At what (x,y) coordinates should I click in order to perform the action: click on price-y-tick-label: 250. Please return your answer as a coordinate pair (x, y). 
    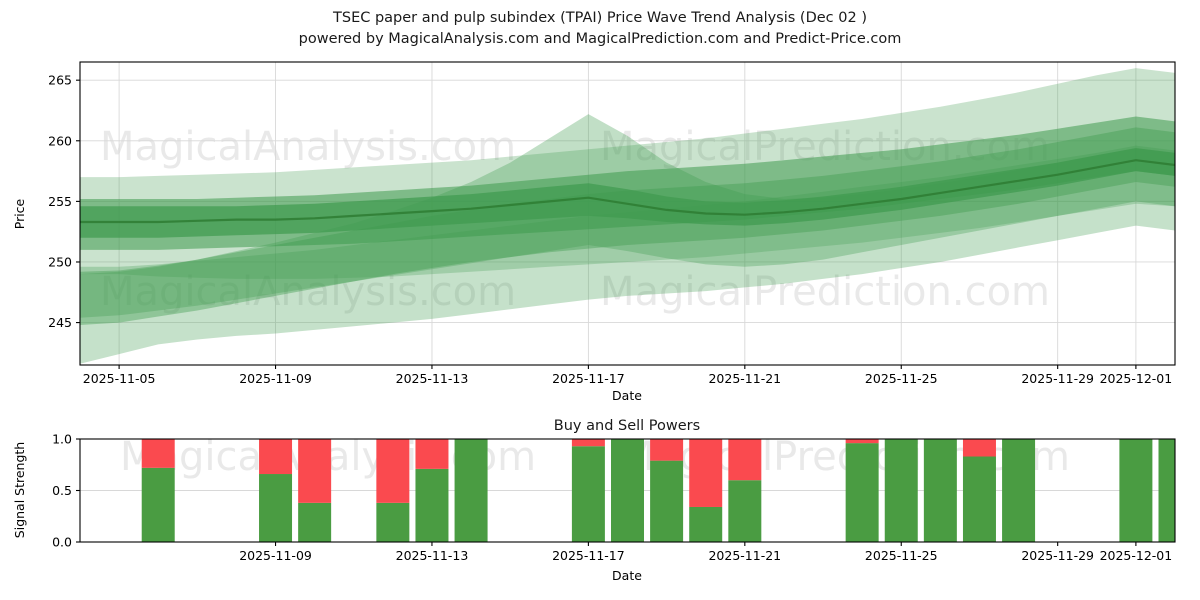
    Looking at the image, I should click on (60, 261).